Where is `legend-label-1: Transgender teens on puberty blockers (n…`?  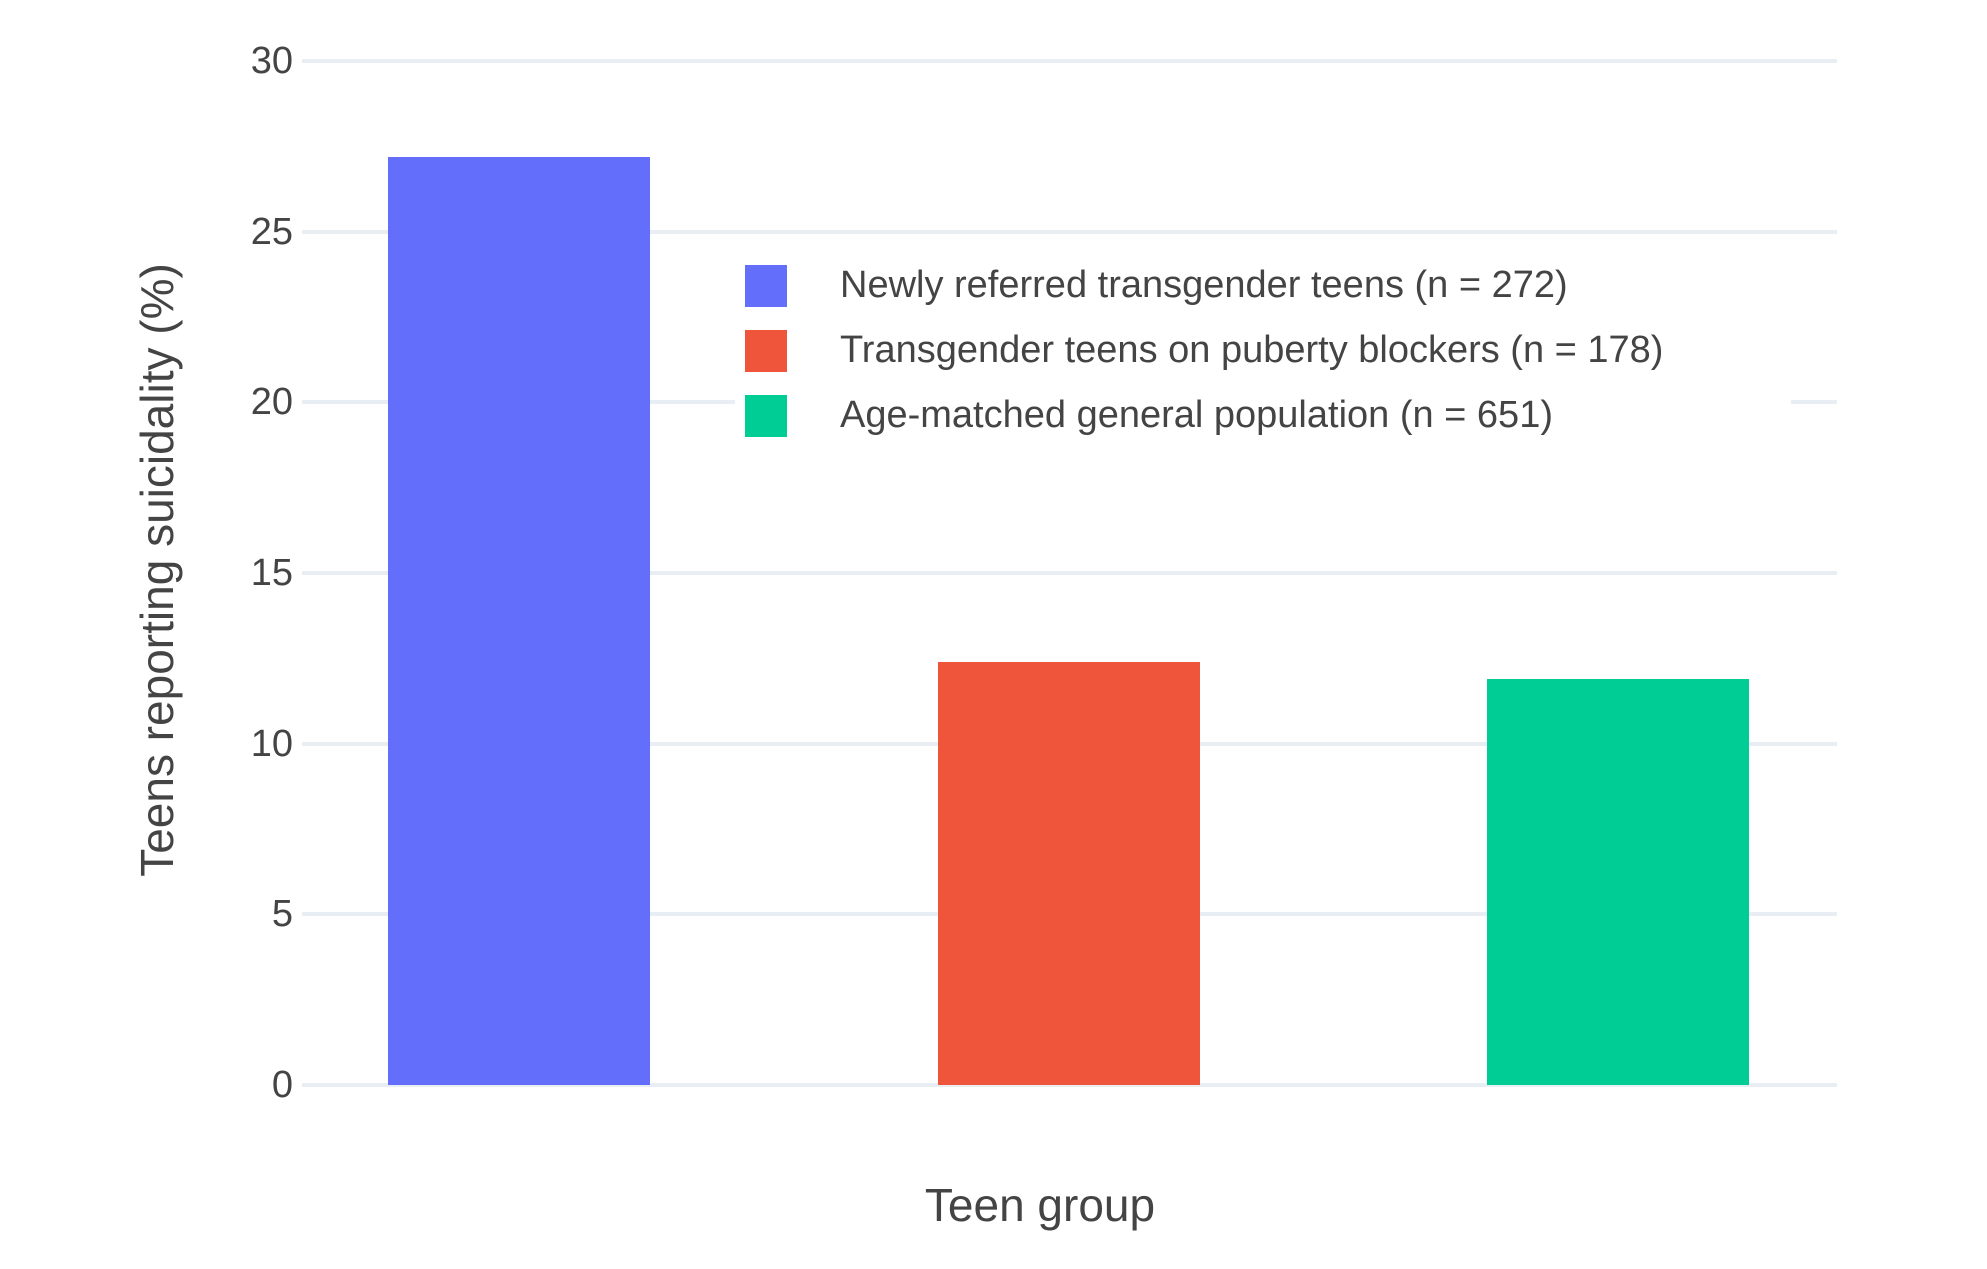 legend-label-1: Transgender teens on puberty blockers (n… is located at coordinates (1252, 350).